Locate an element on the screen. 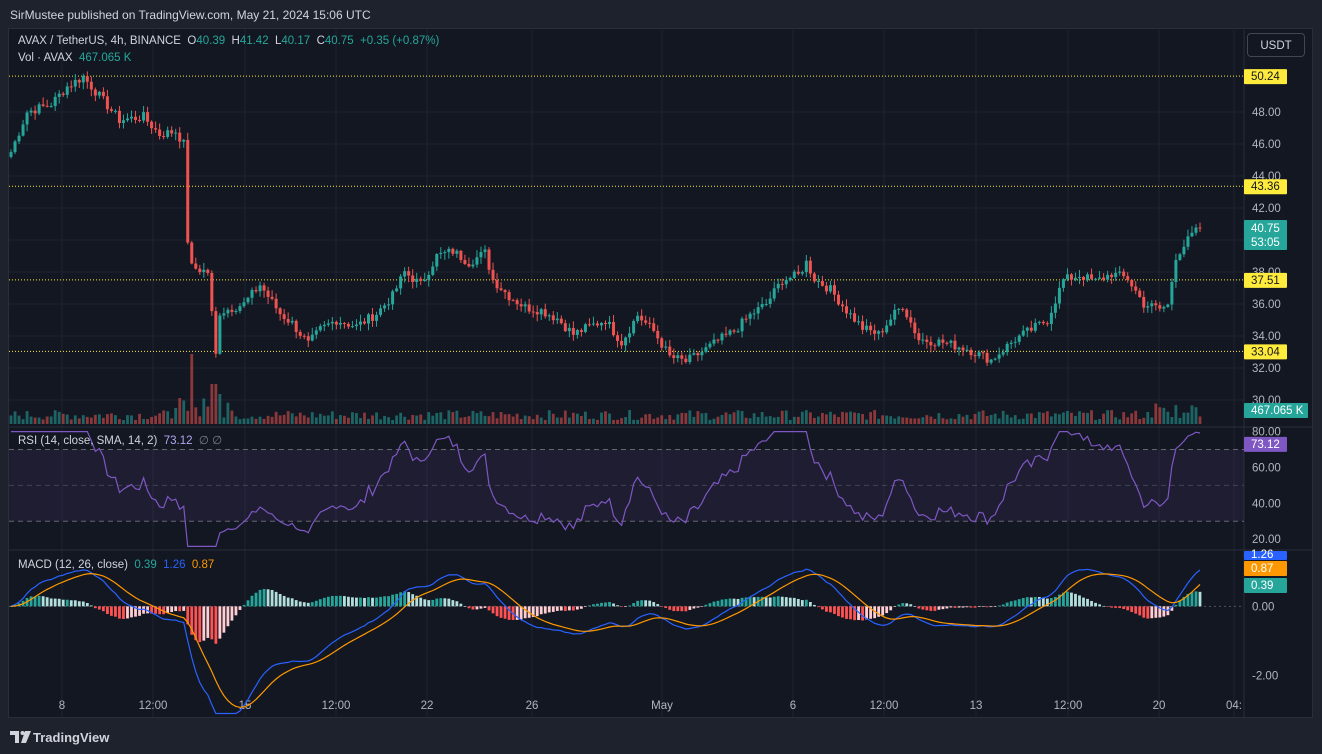  footer: TradingView is located at coordinates (661, 738).